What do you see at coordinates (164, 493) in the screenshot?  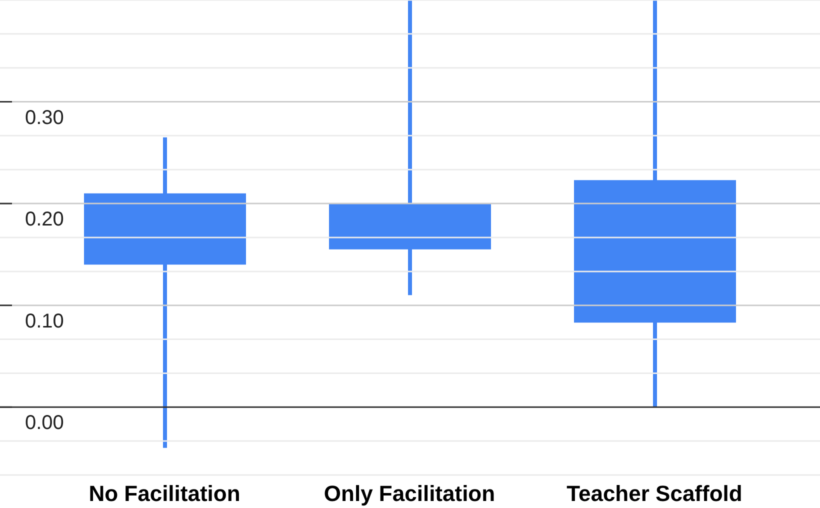 I see `x-tick-label: No Facilitation` at bounding box center [164, 493].